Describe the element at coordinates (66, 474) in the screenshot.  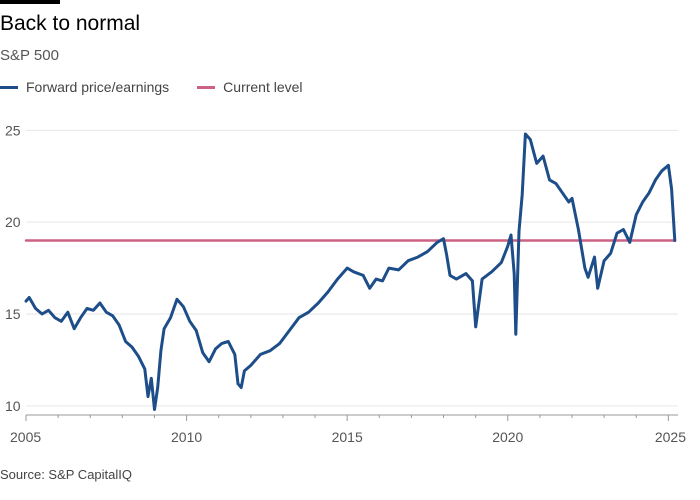
I see `source-note: Source: S&P CapitalIQ` at that location.